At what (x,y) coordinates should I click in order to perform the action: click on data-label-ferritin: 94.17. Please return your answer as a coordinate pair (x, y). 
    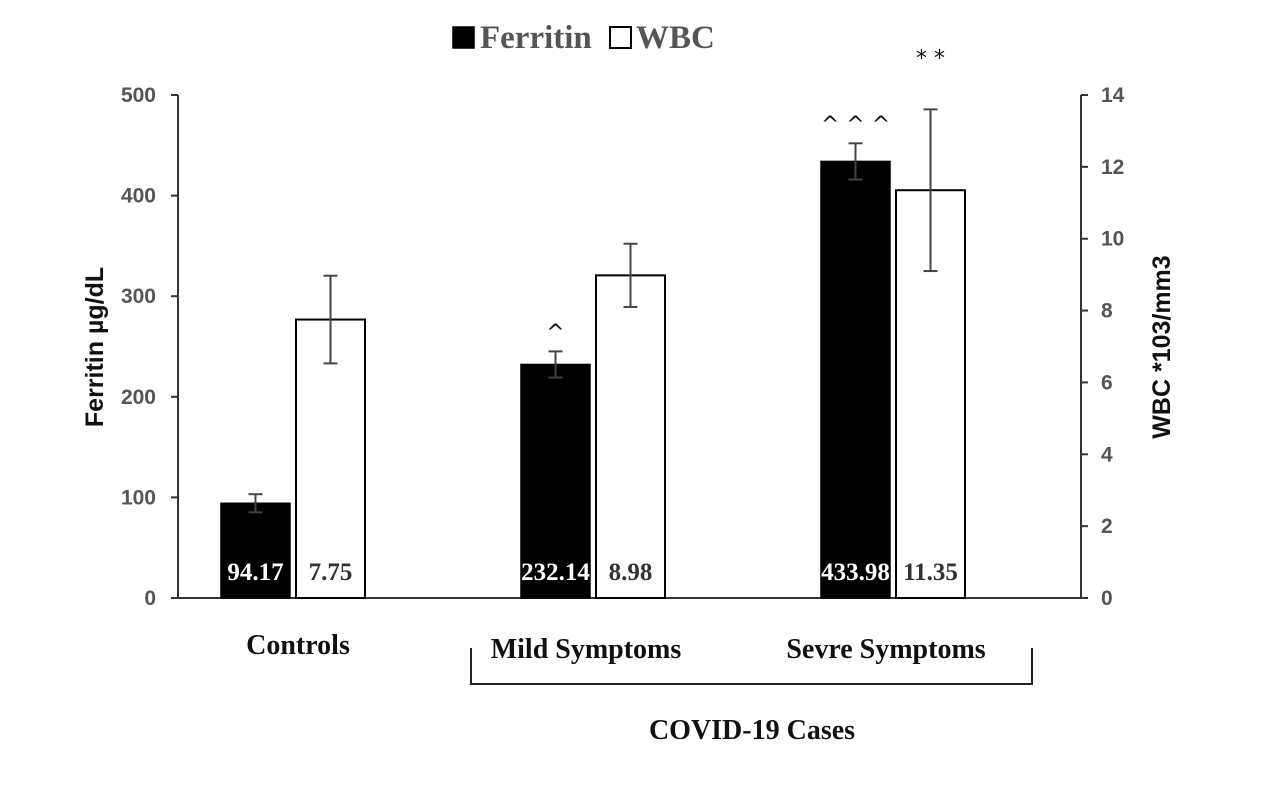
    Looking at the image, I should click on (255, 572).